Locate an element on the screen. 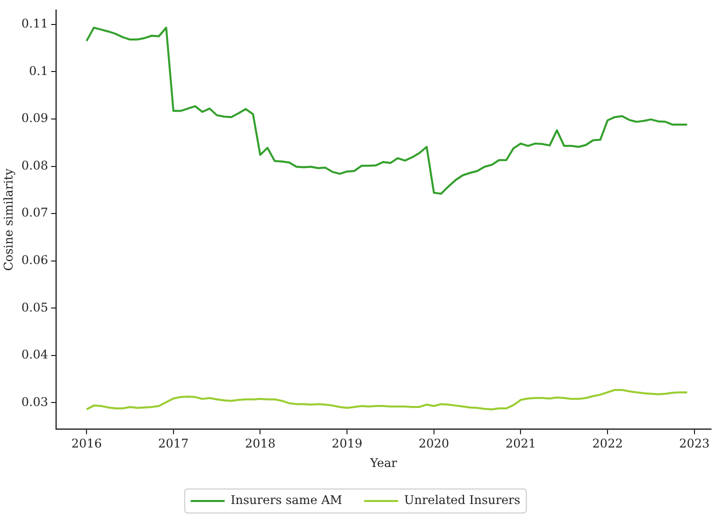 The image size is (713, 527). y-tick-label: 0.09 is located at coordinates (34, 118).